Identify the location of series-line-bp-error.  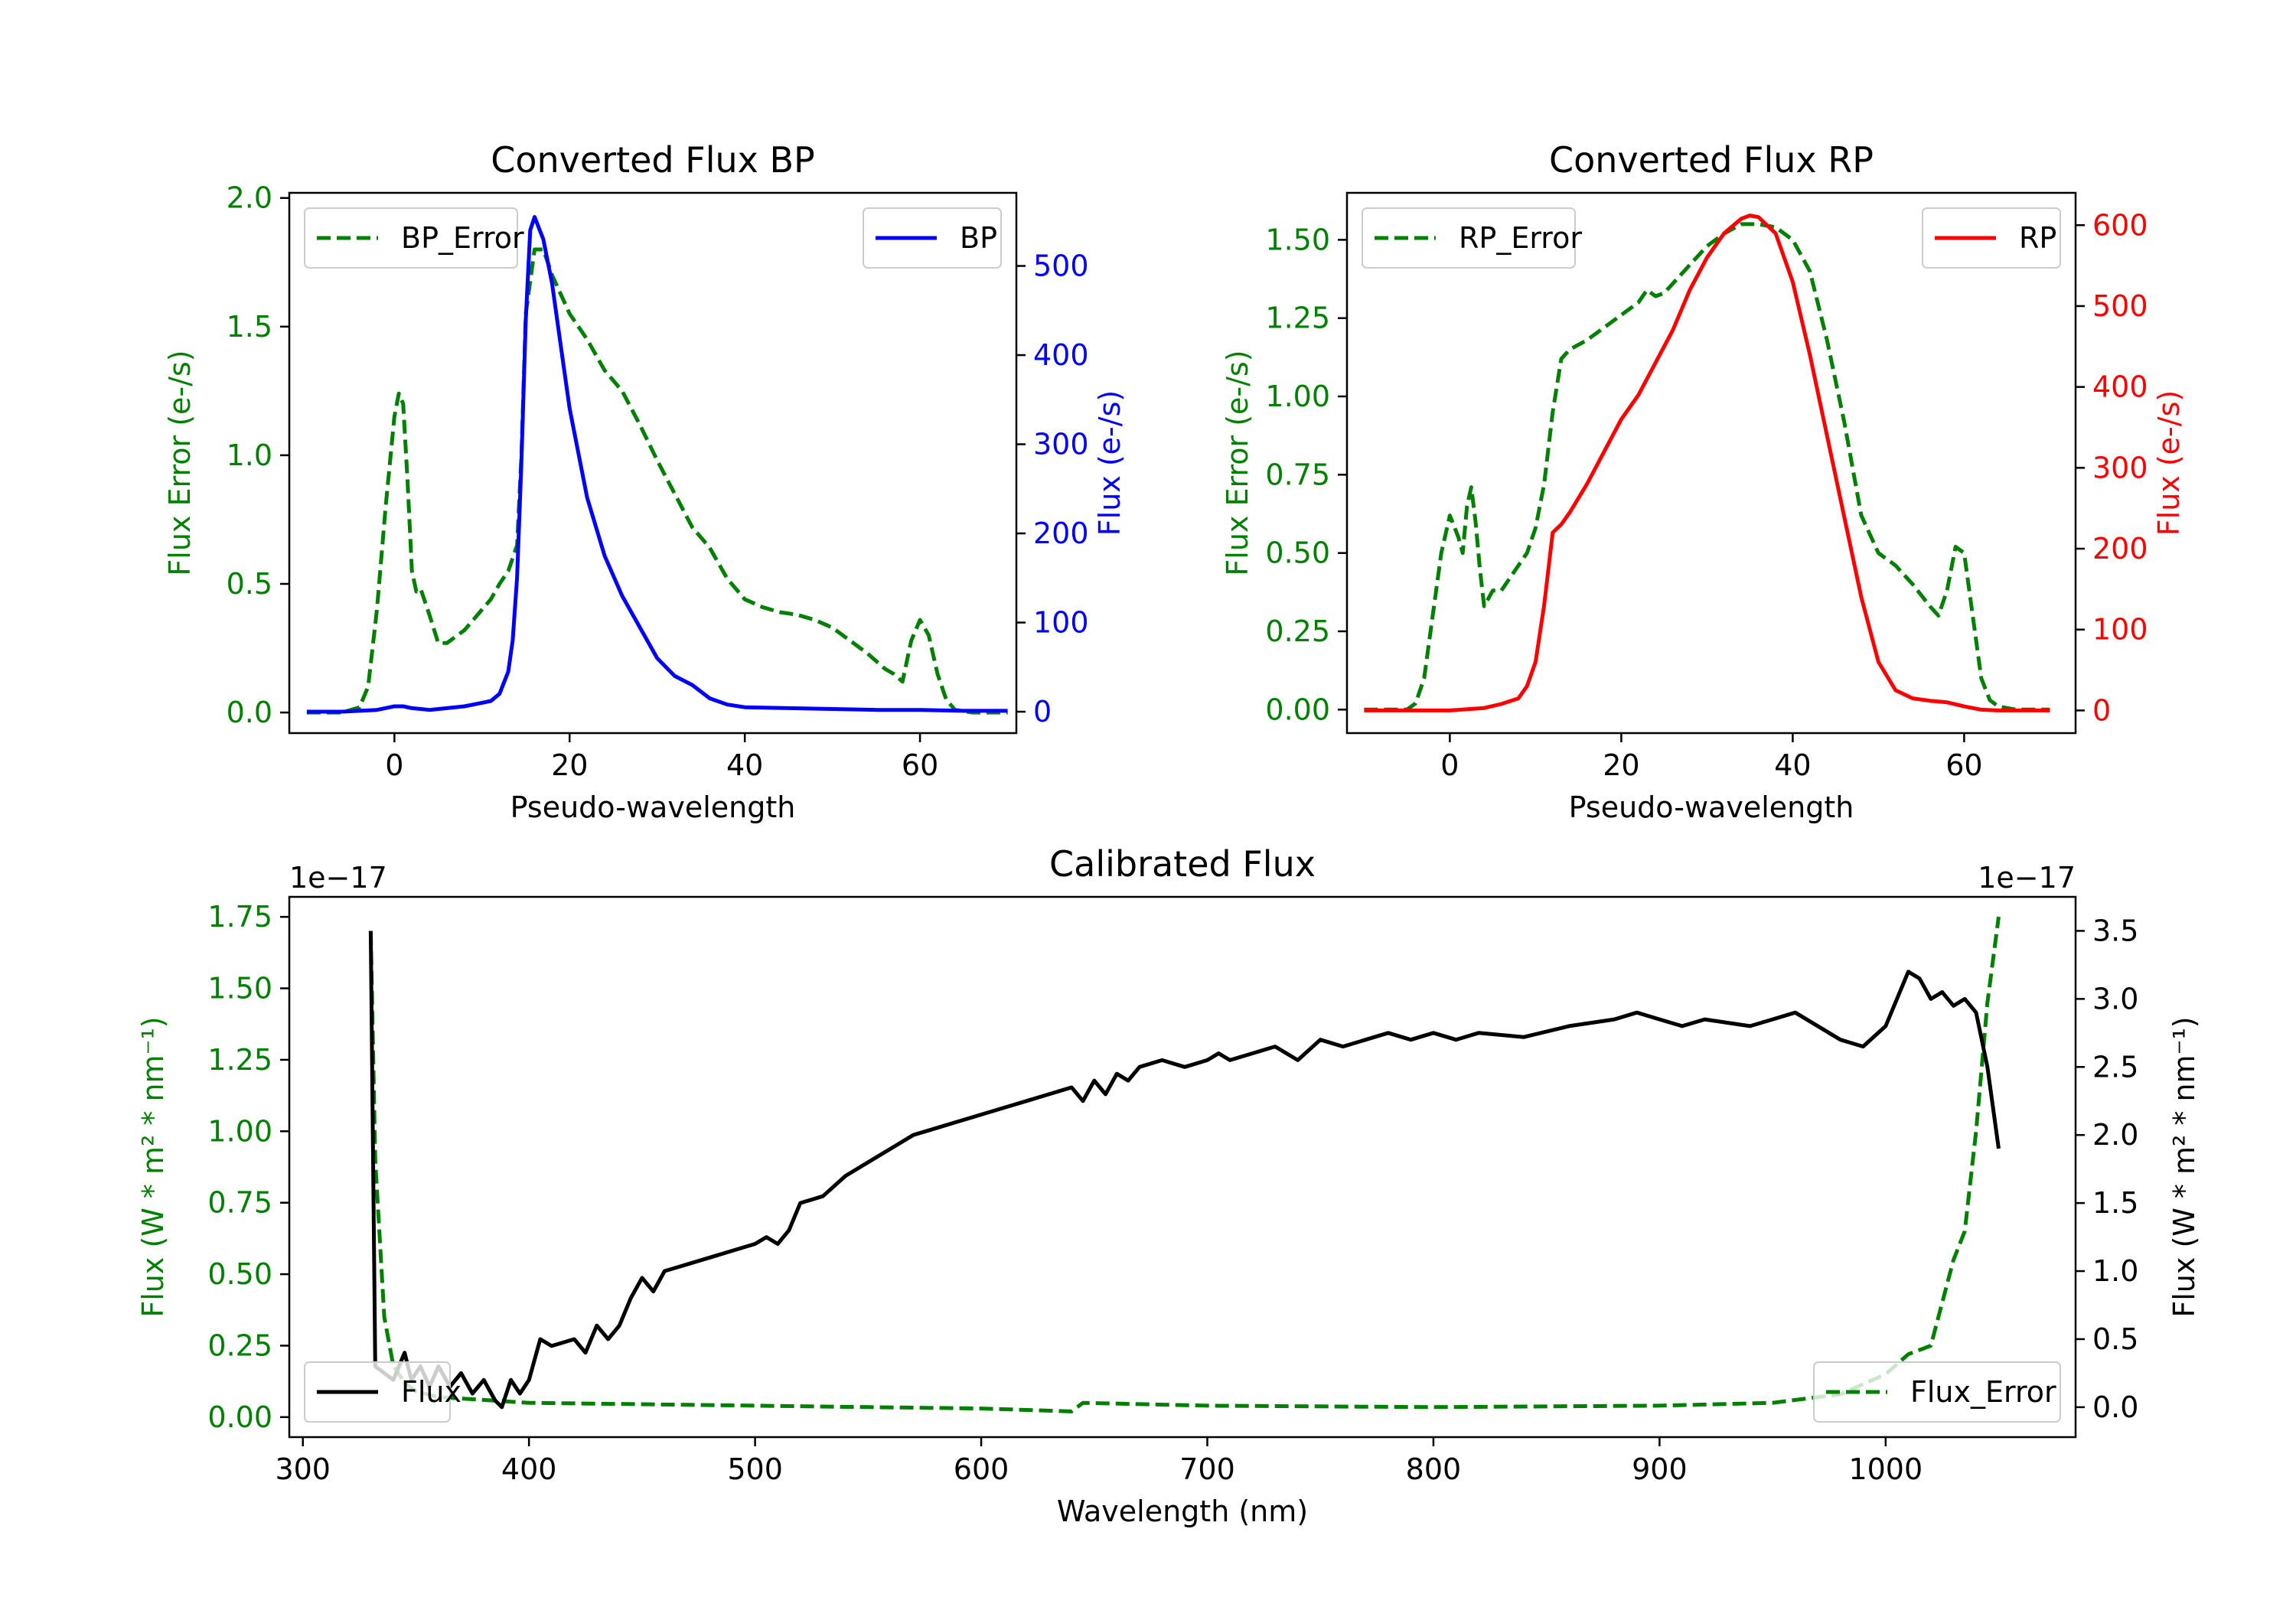
(657, 481).